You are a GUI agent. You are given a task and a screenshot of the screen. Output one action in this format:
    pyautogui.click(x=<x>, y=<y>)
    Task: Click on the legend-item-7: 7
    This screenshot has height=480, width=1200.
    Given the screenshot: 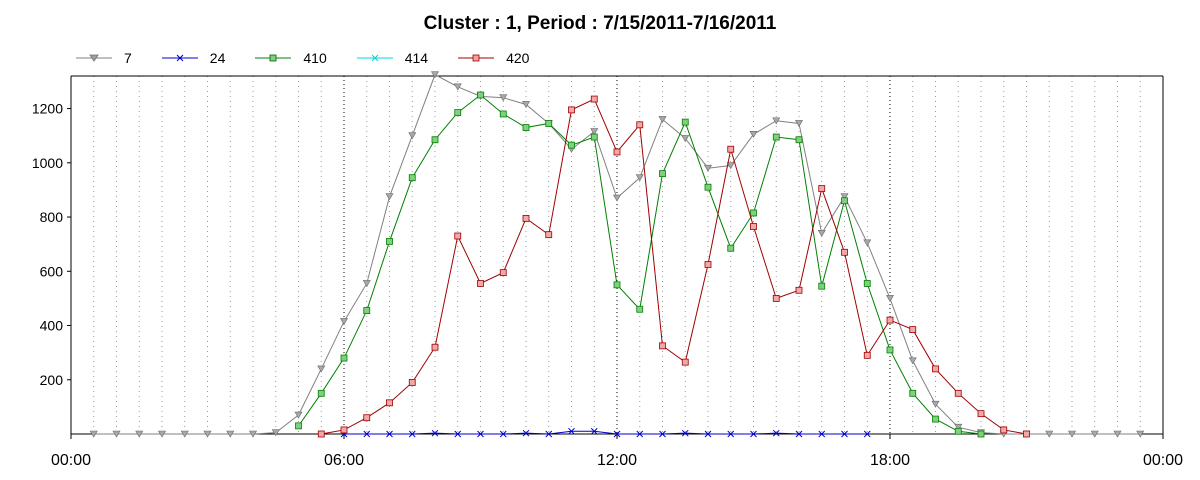 What is the action you would take?
    pyautogui.click(x=103, y=58)
    